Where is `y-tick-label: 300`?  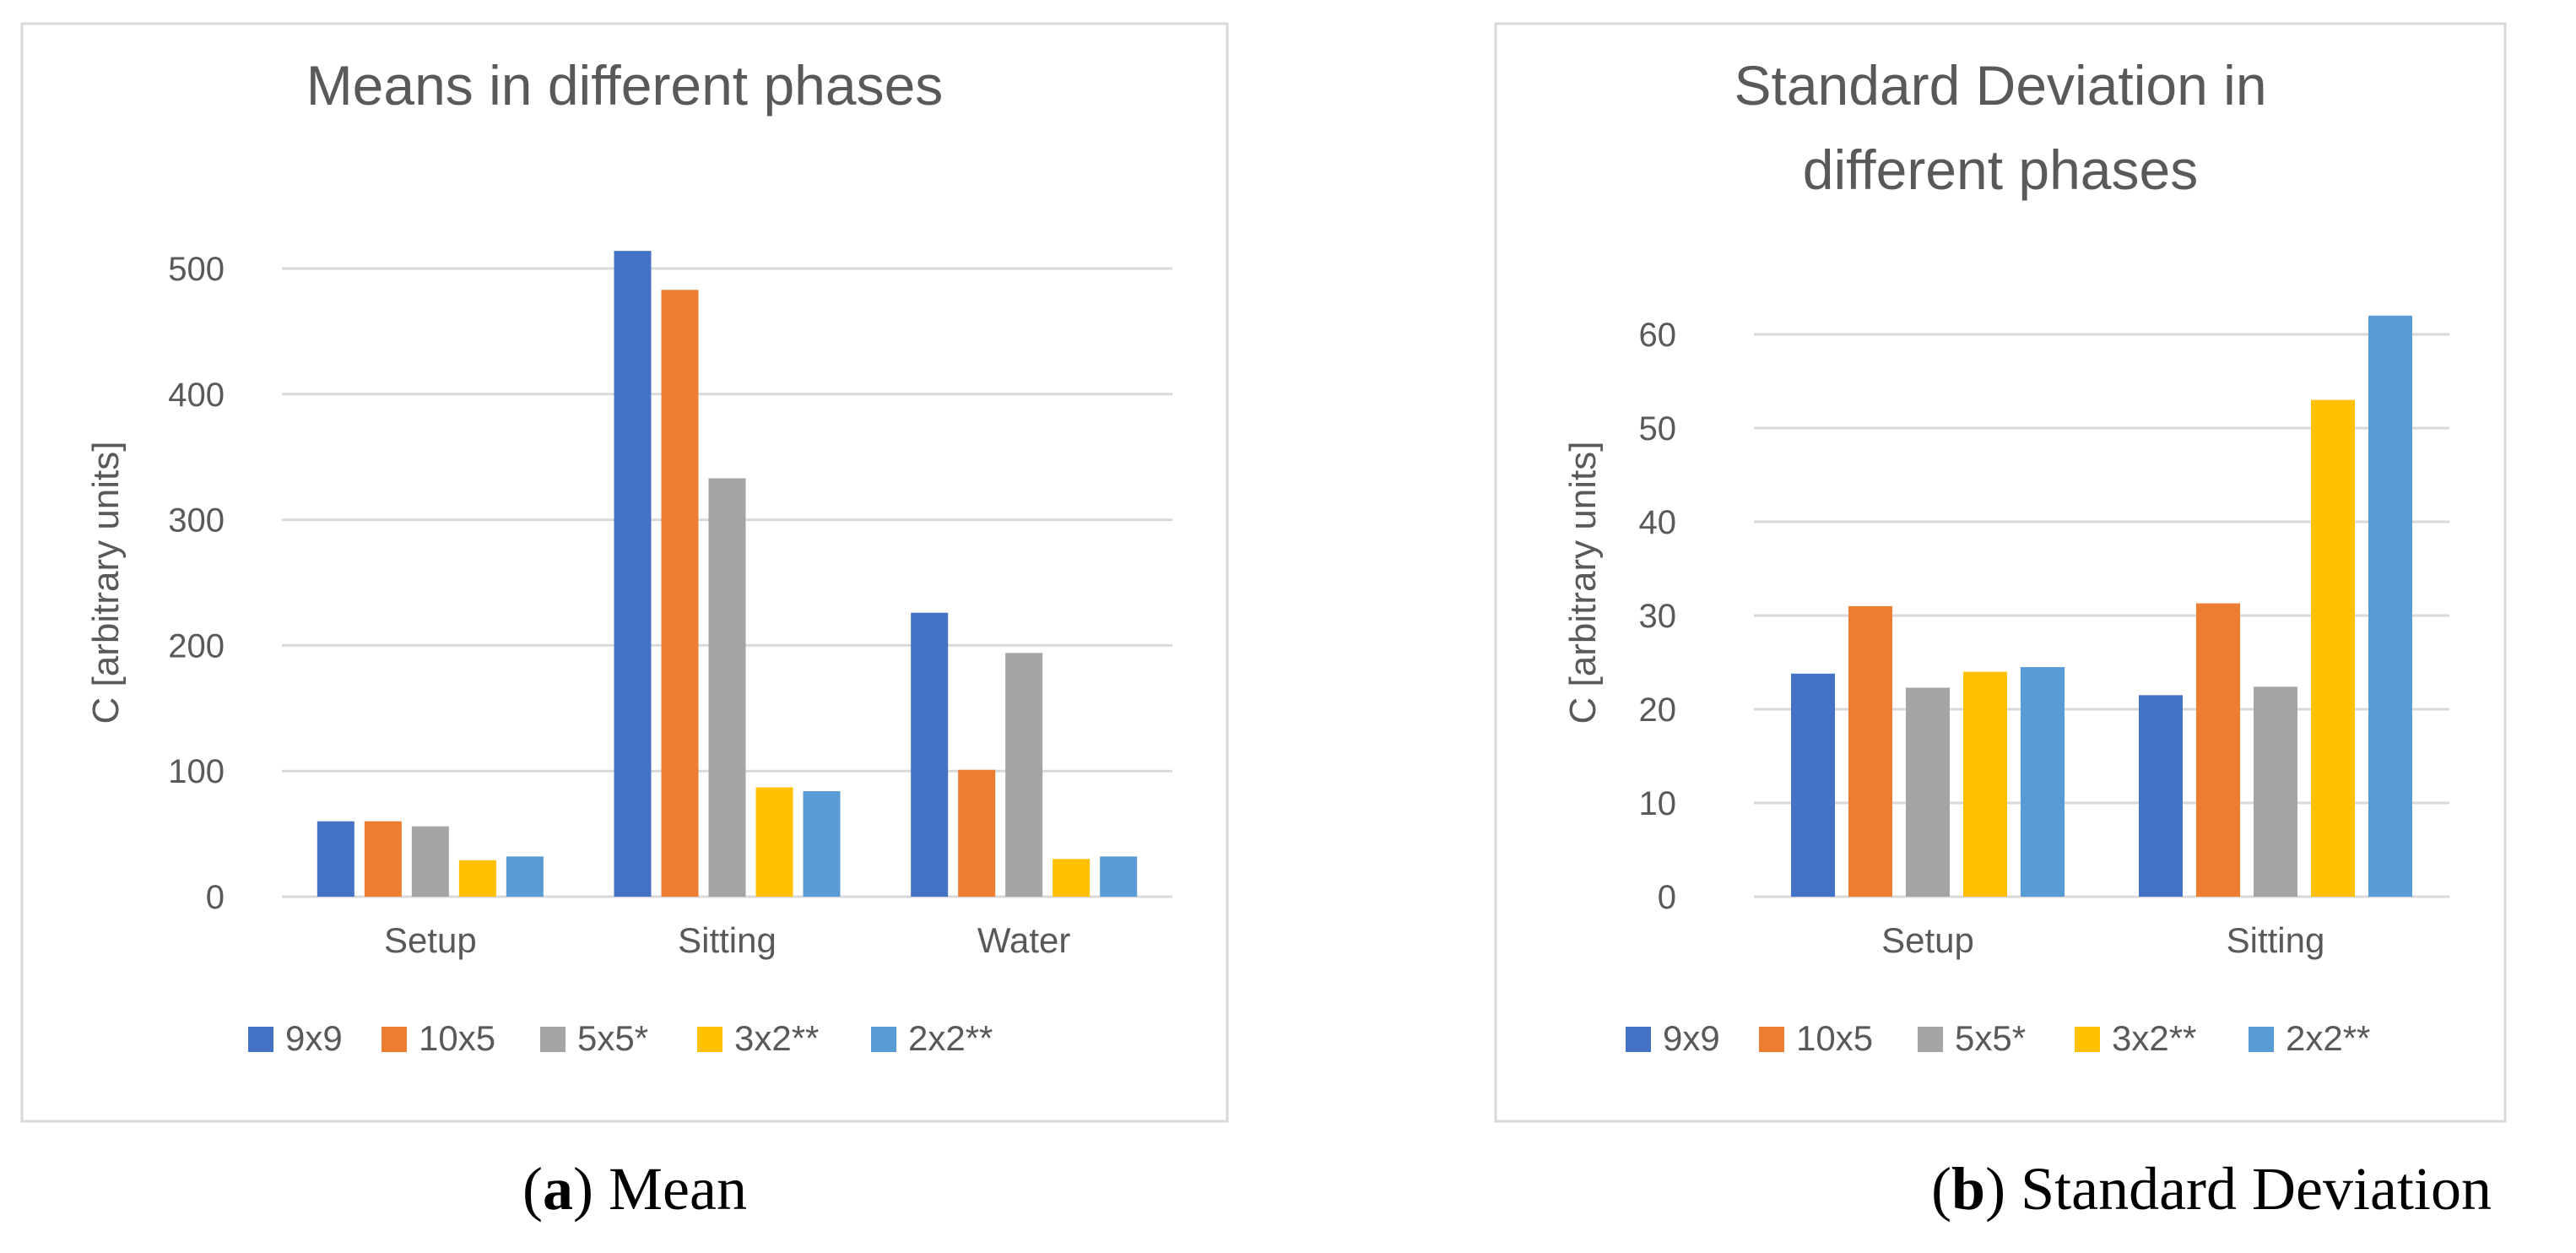 y-tick-label: 300 is located at coordinates (196, 521).